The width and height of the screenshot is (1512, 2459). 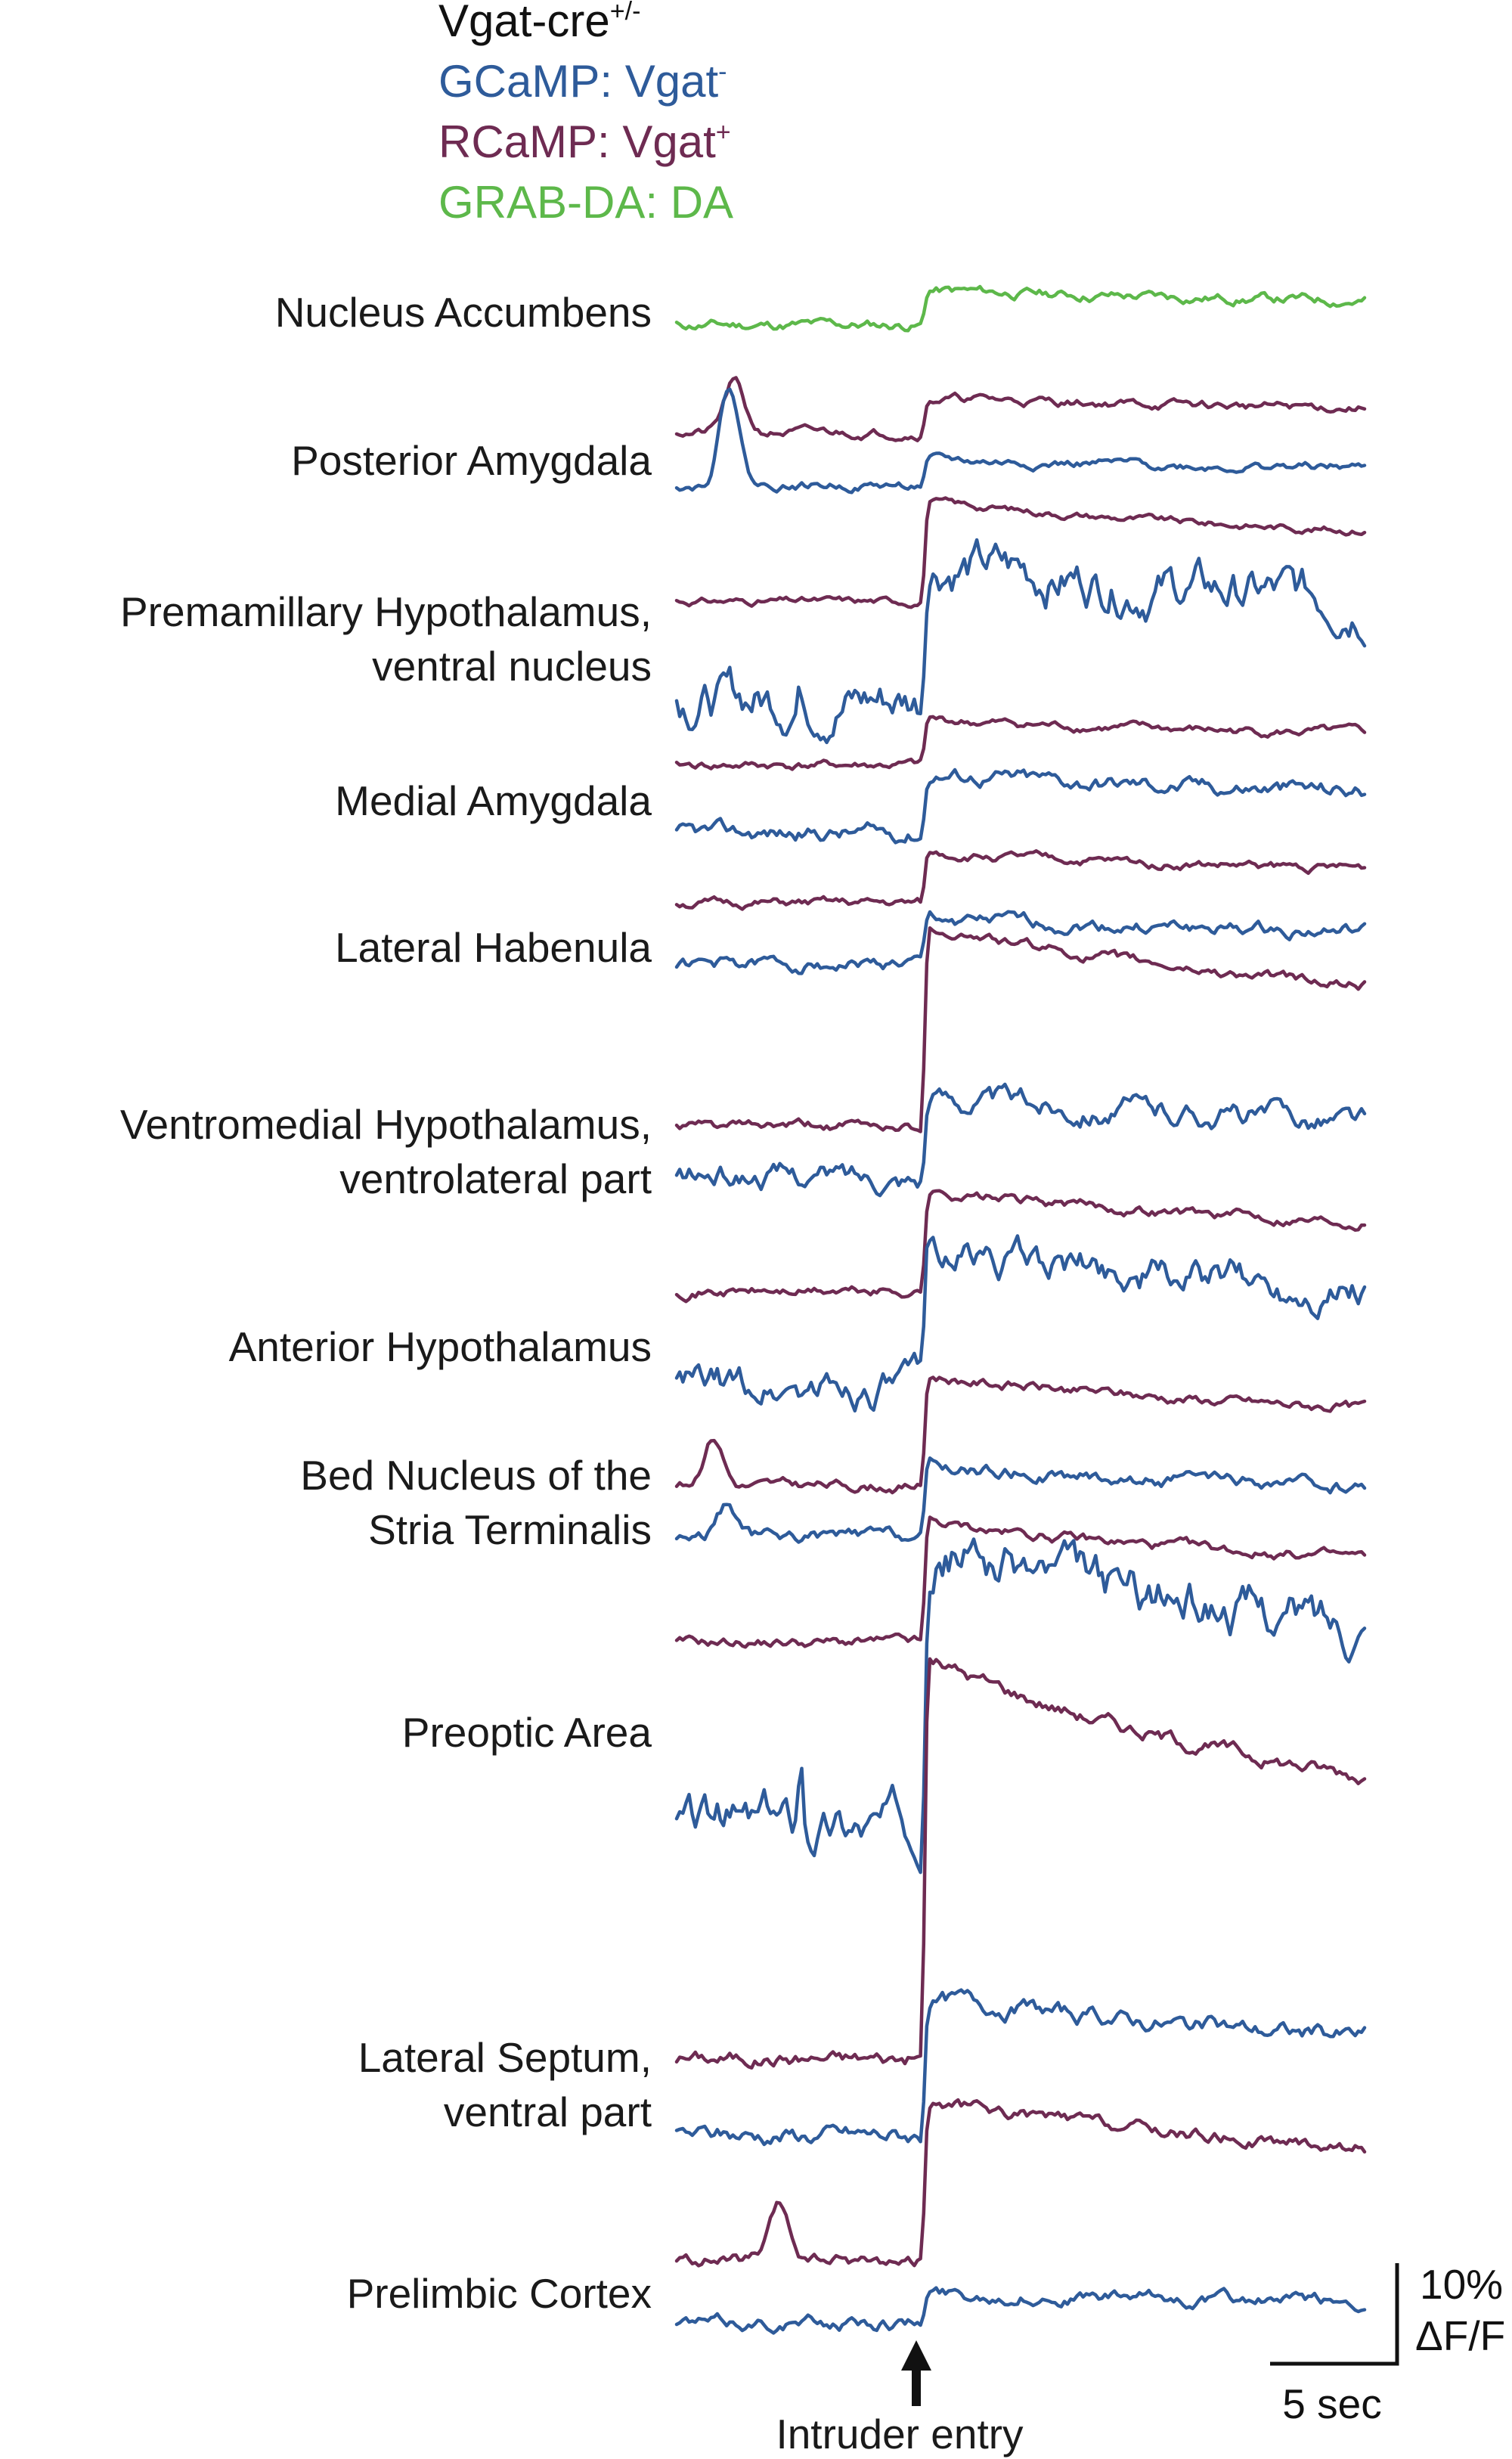 I want to click on region-label: Medial Amygdala, so click(x=494, y=801).